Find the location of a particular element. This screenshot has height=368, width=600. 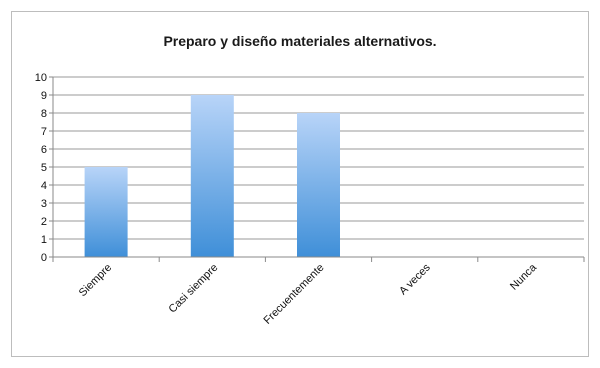

y-tick-label: 10 is located at coordinates (41, 78).